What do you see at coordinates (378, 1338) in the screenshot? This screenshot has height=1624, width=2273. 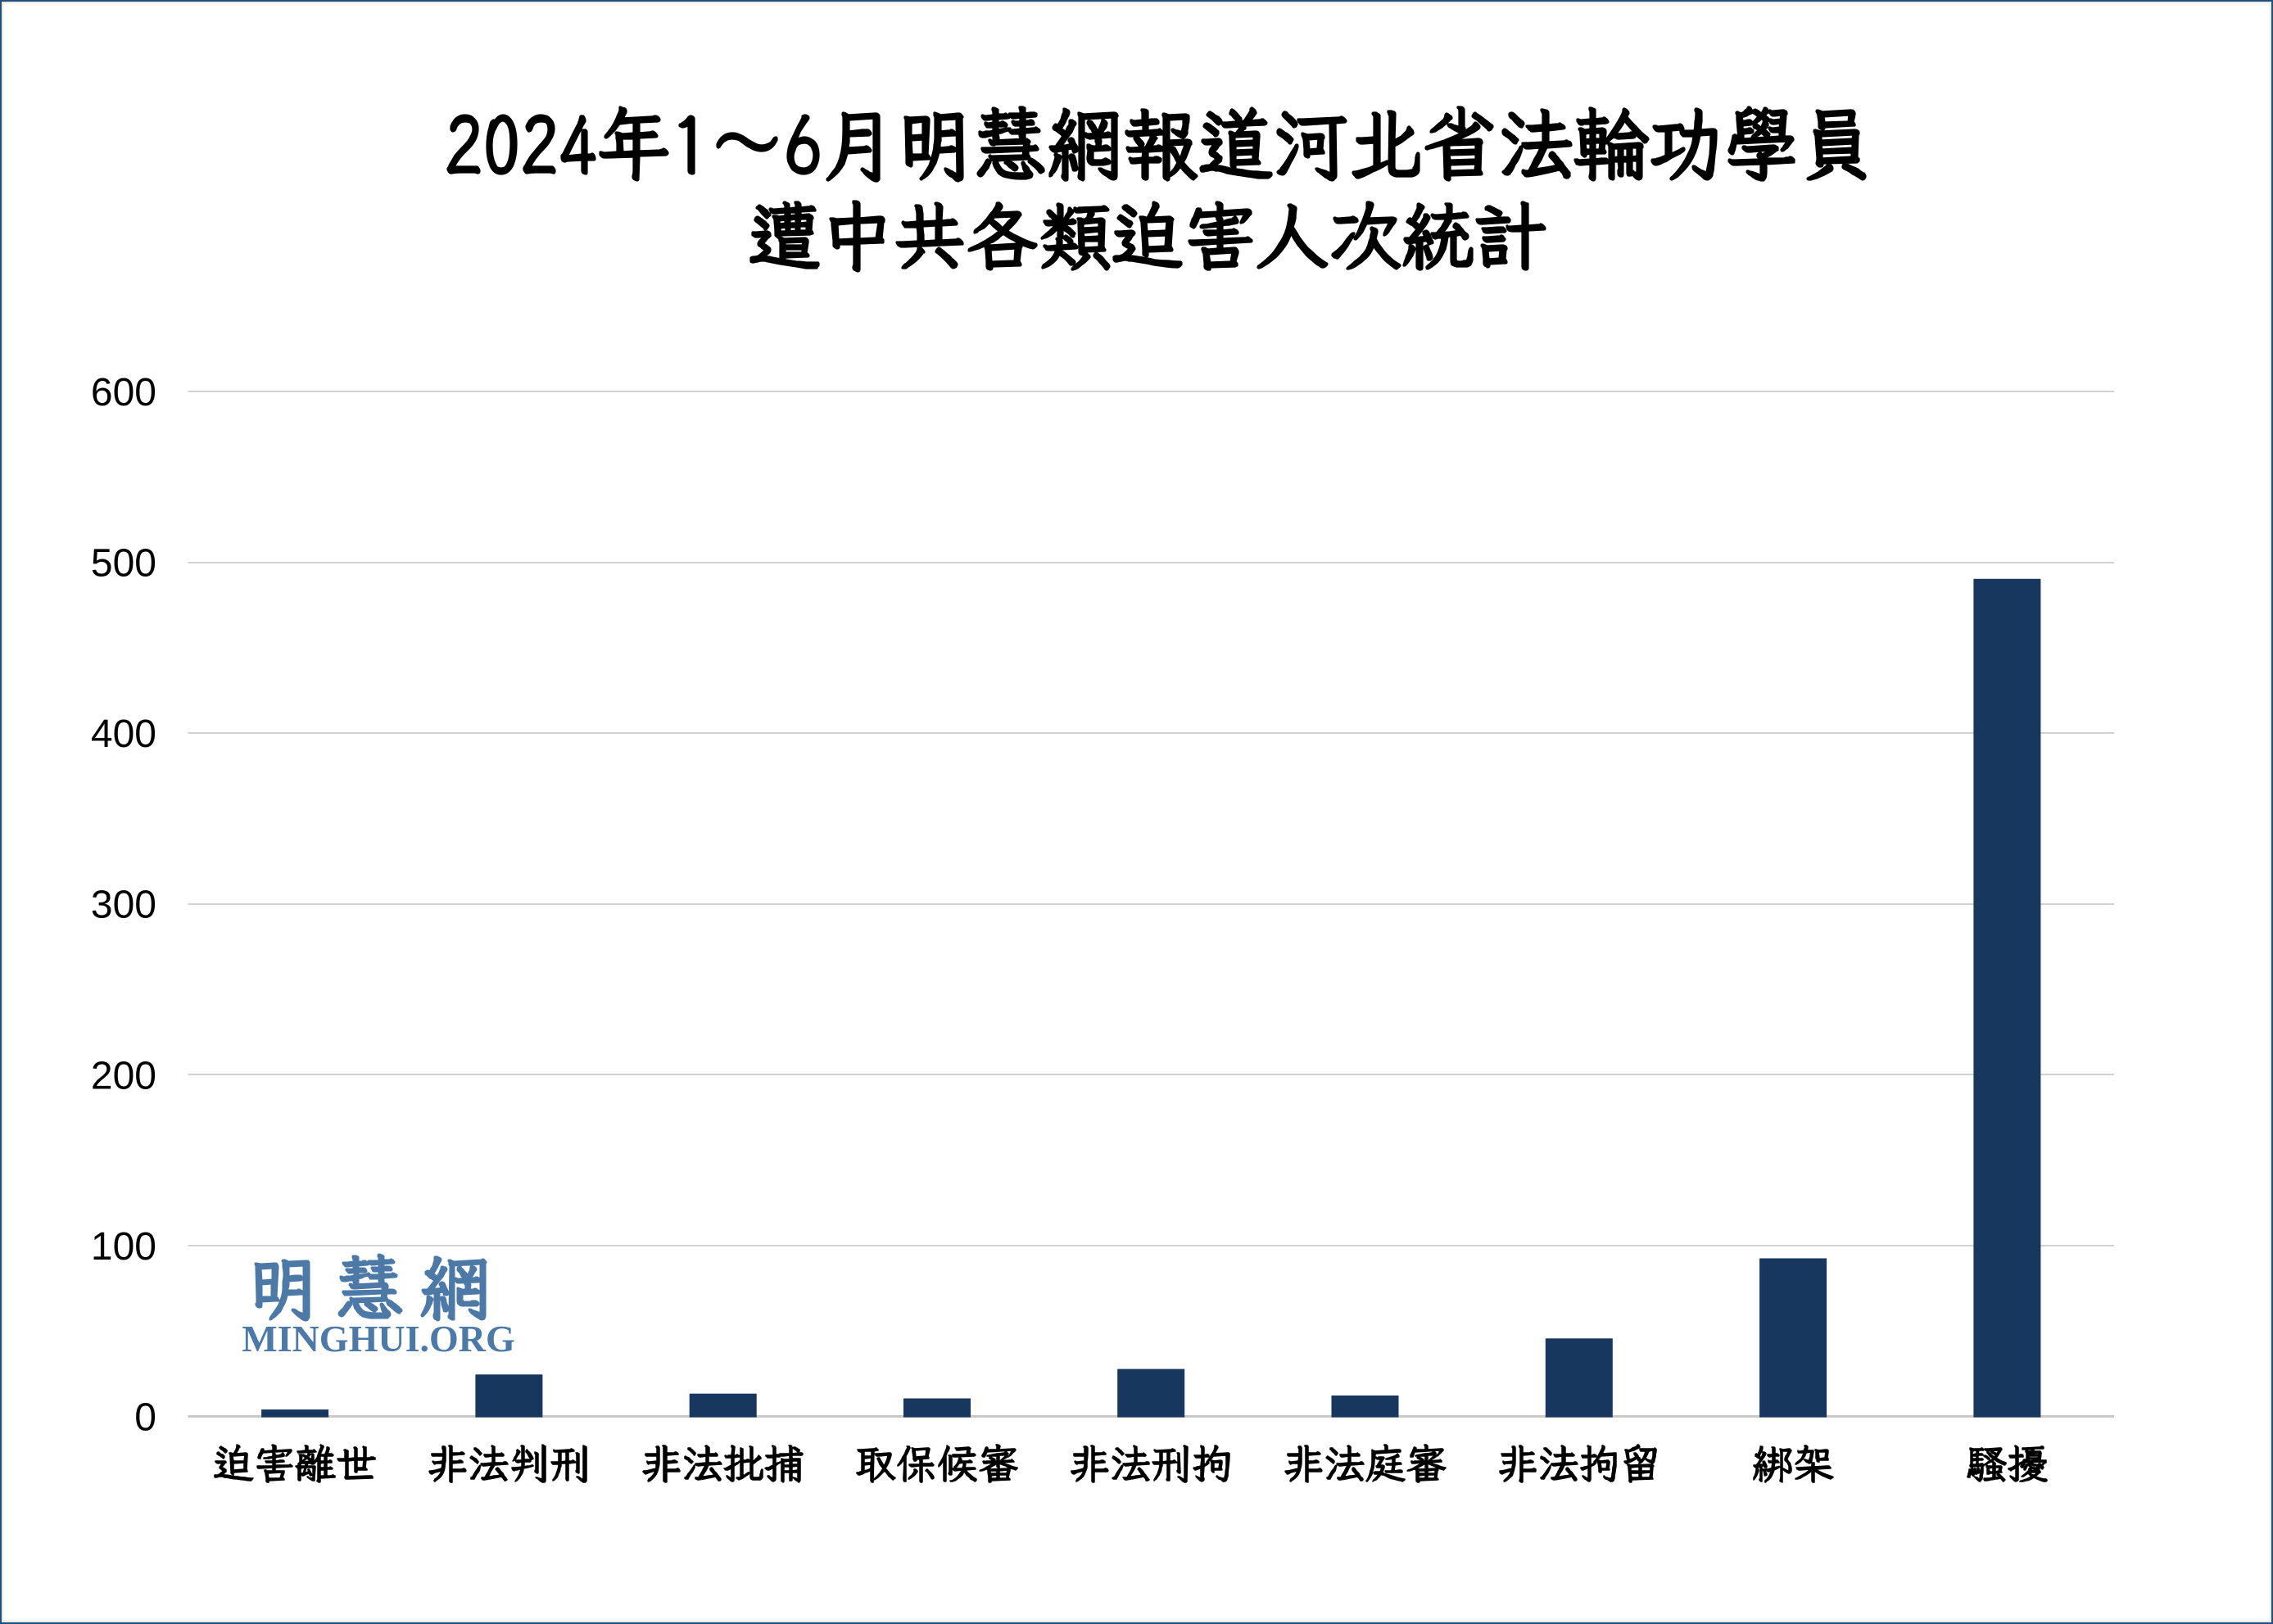 I see `svg-text: MINGHUI.ORG` at bounding box center [378, 1338].